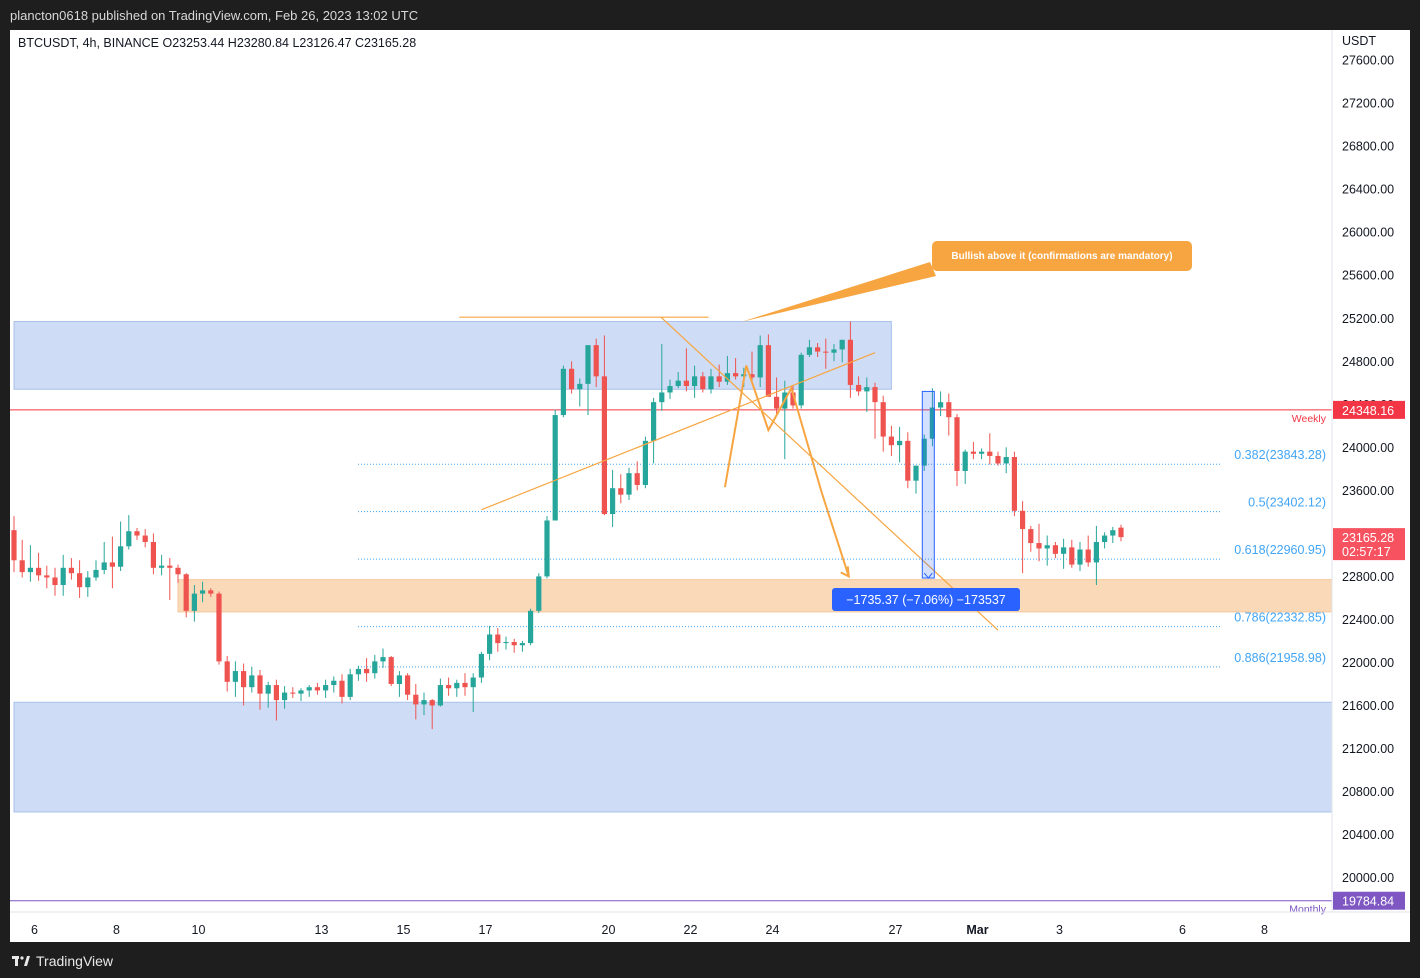  I want to click on descending-trendline, so click(829, 473).